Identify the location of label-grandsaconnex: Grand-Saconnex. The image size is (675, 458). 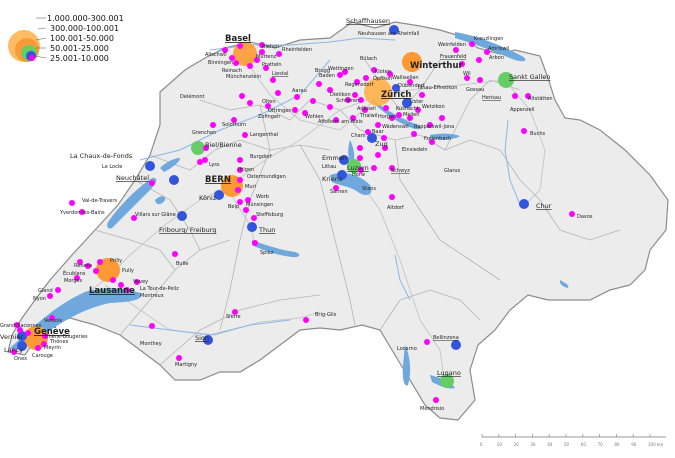
(21, 326).